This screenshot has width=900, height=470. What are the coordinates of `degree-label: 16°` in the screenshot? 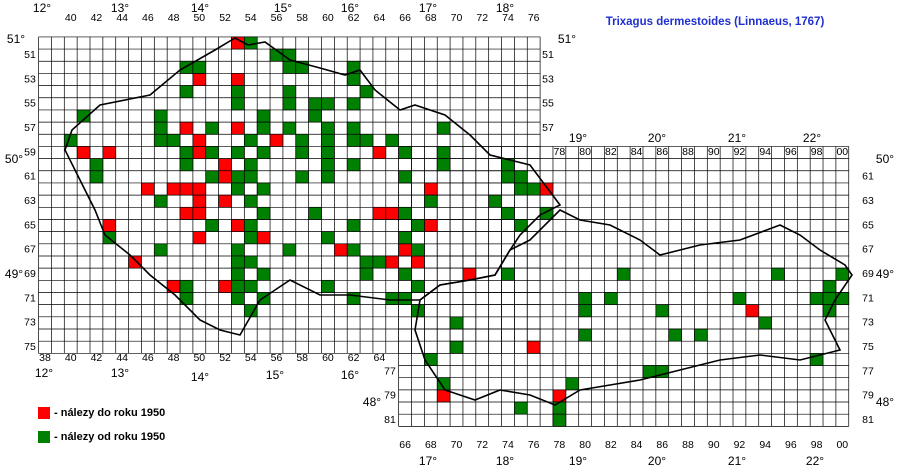 It's located at (350, 8).